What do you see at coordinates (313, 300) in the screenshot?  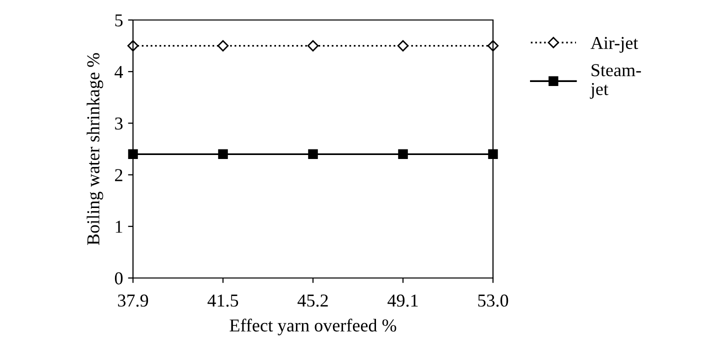 I see `x-tick-label: 45.2` at bounding box center [313, 300].